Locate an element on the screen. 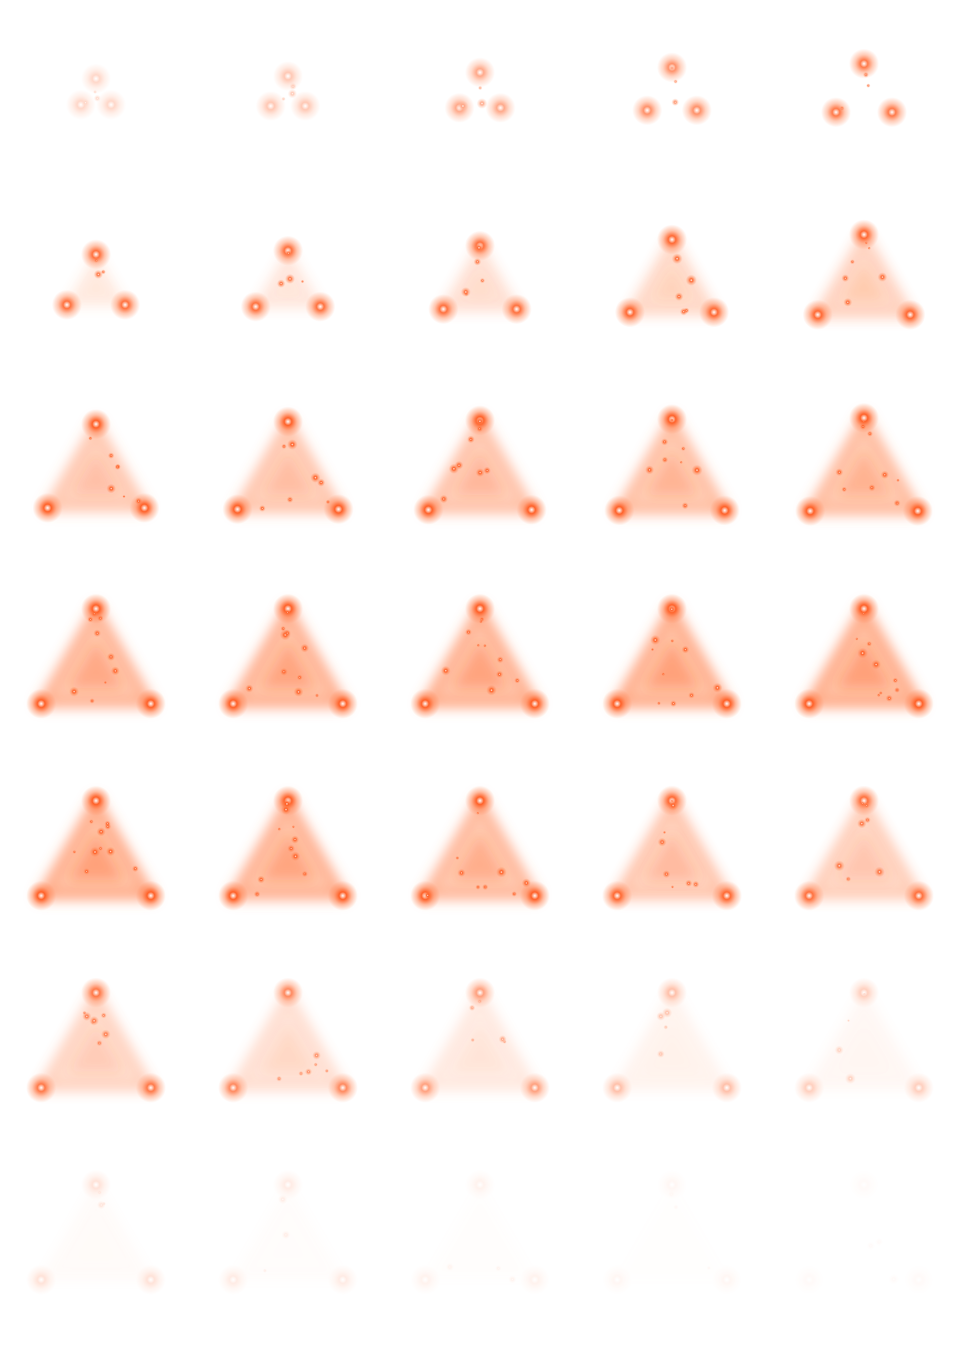 This screenshot has height=1346, width=960. triangle-glow is located at coordinates (672, 1040).